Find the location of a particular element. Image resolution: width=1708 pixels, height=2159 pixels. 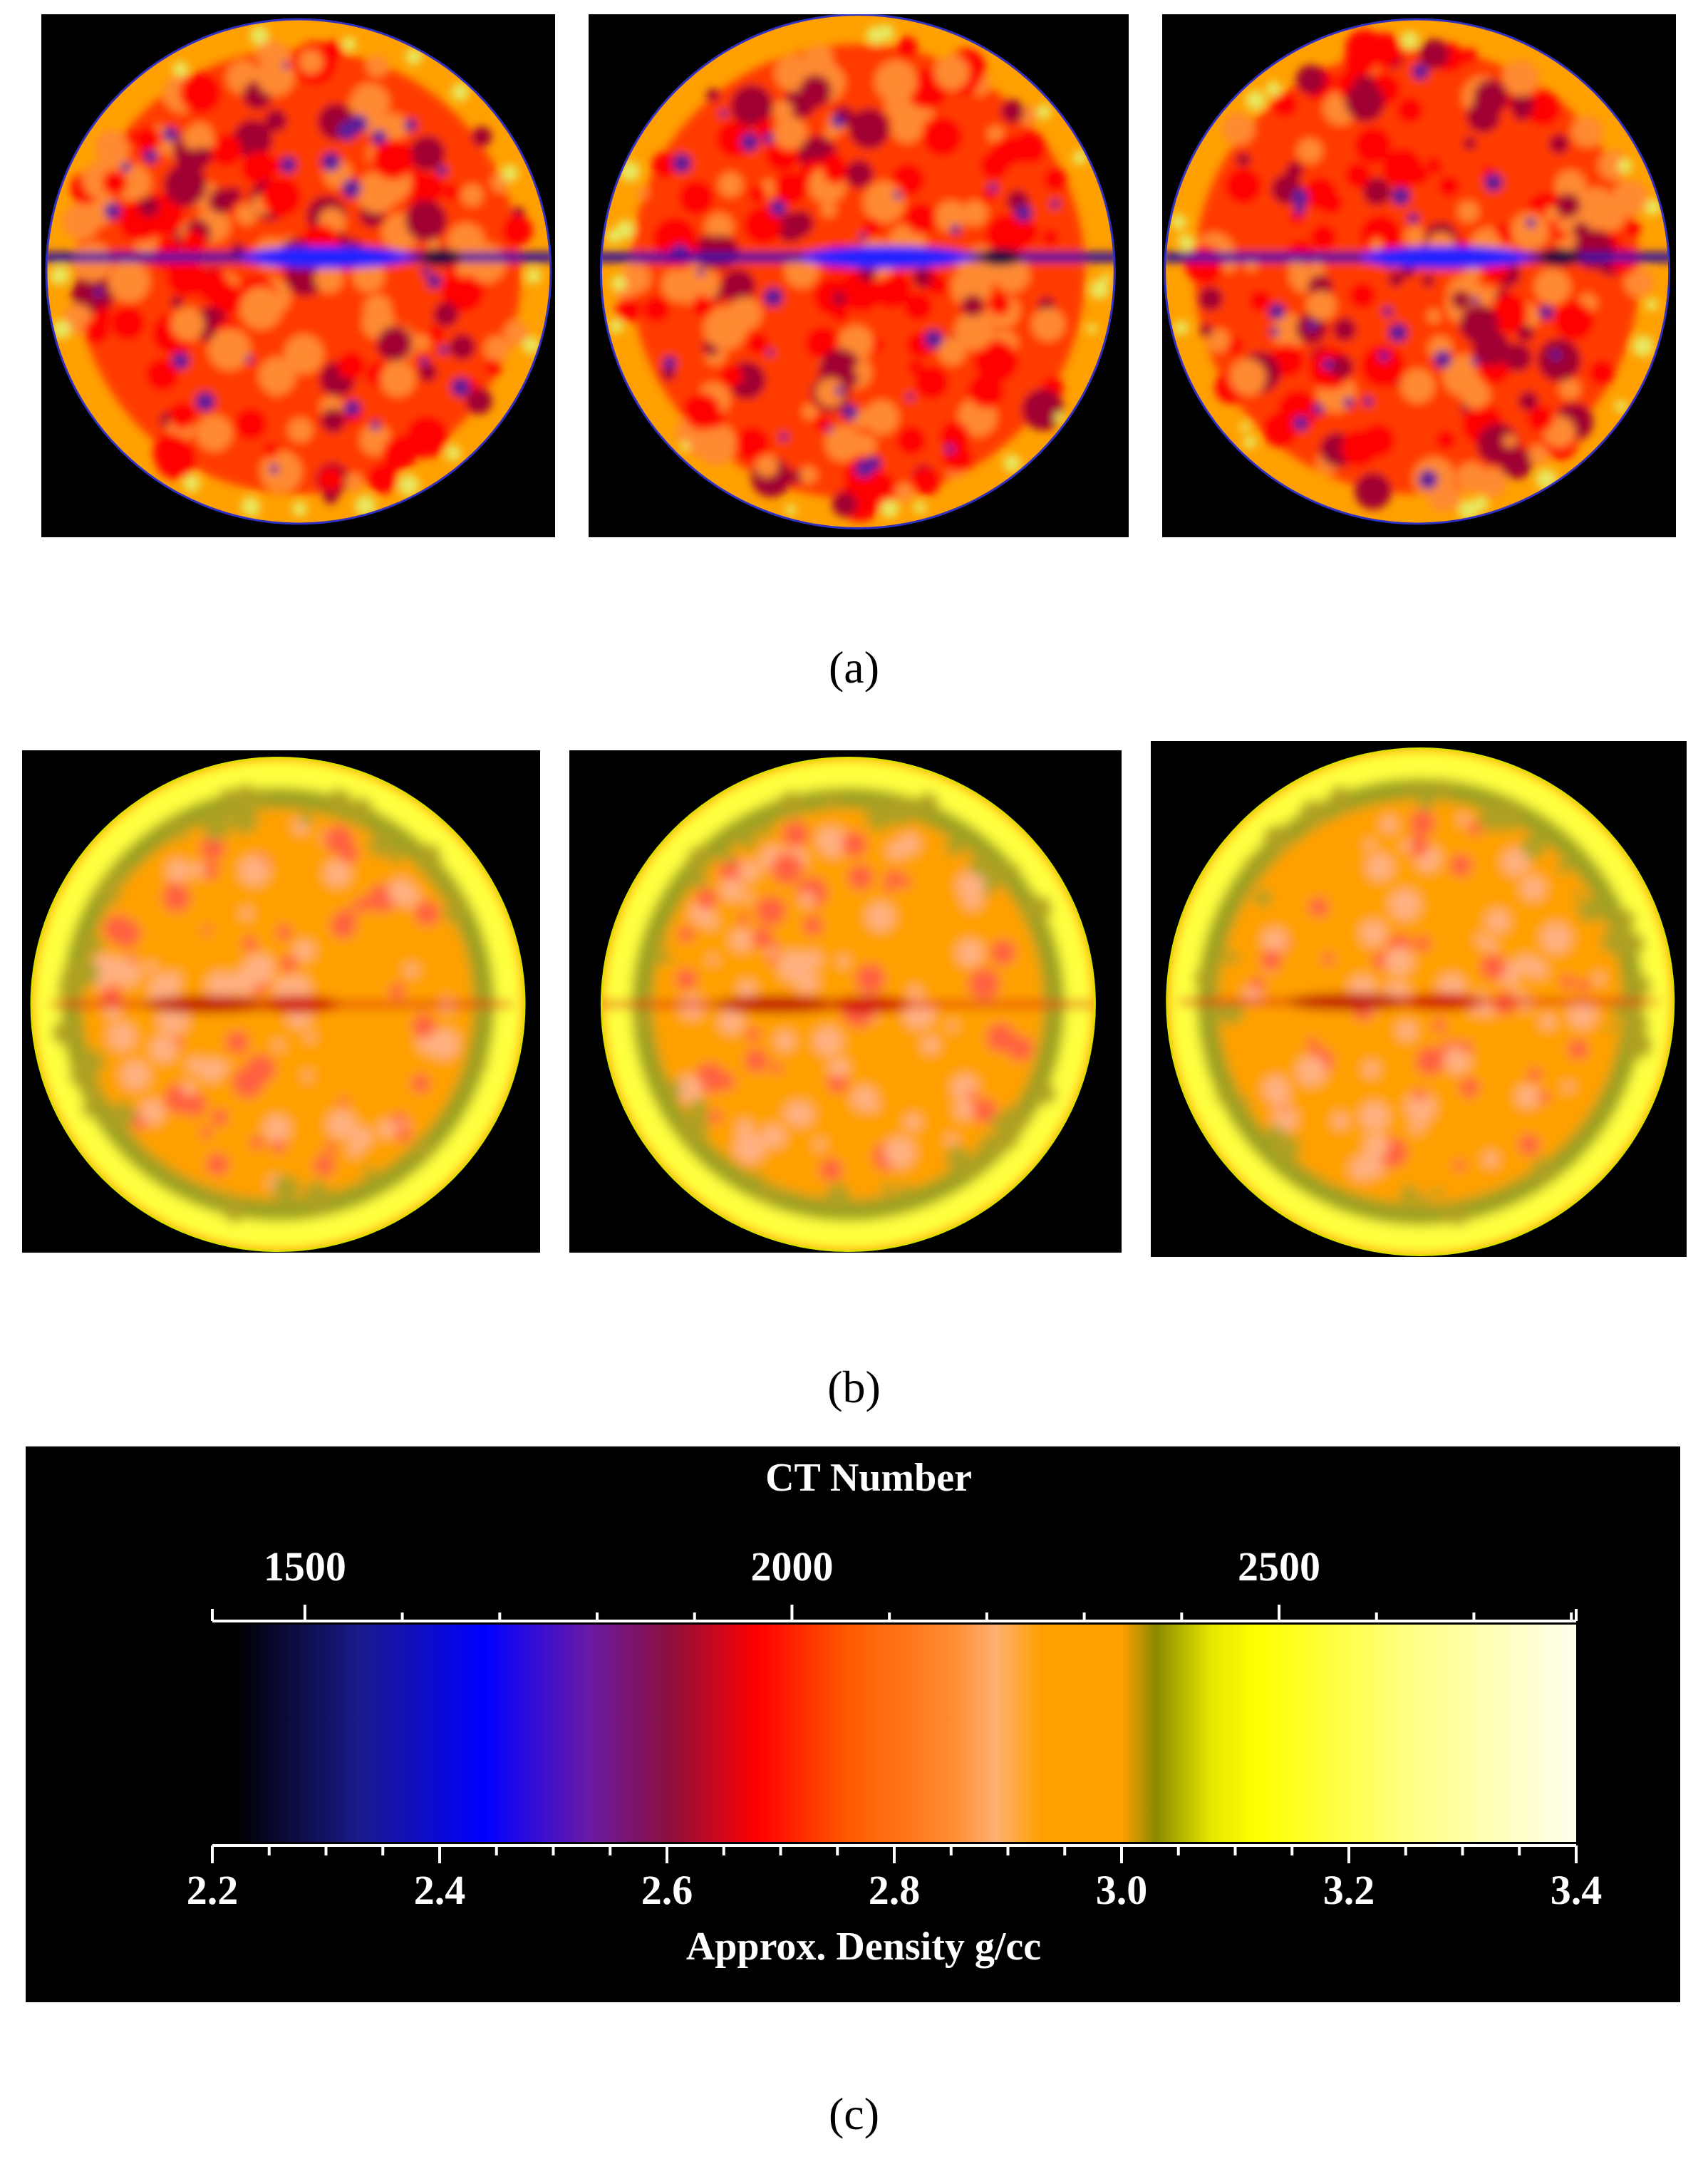

density-tick-label: 3.0 is located at coordinates (1122, 1890).